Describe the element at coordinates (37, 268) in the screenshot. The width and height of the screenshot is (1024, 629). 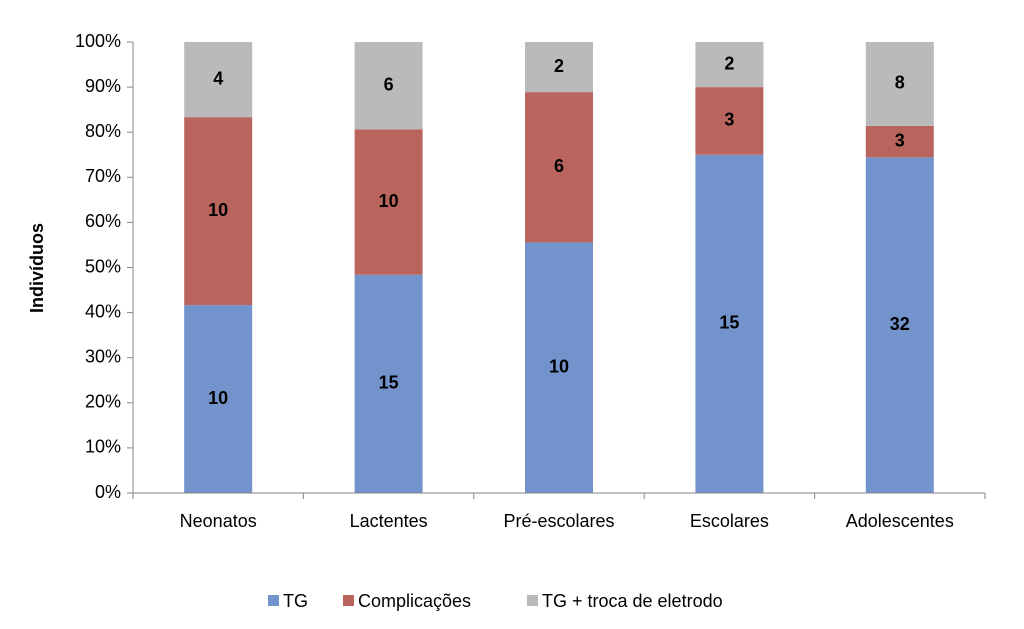
I see `y-axis-label: Indivíduos` at that location.